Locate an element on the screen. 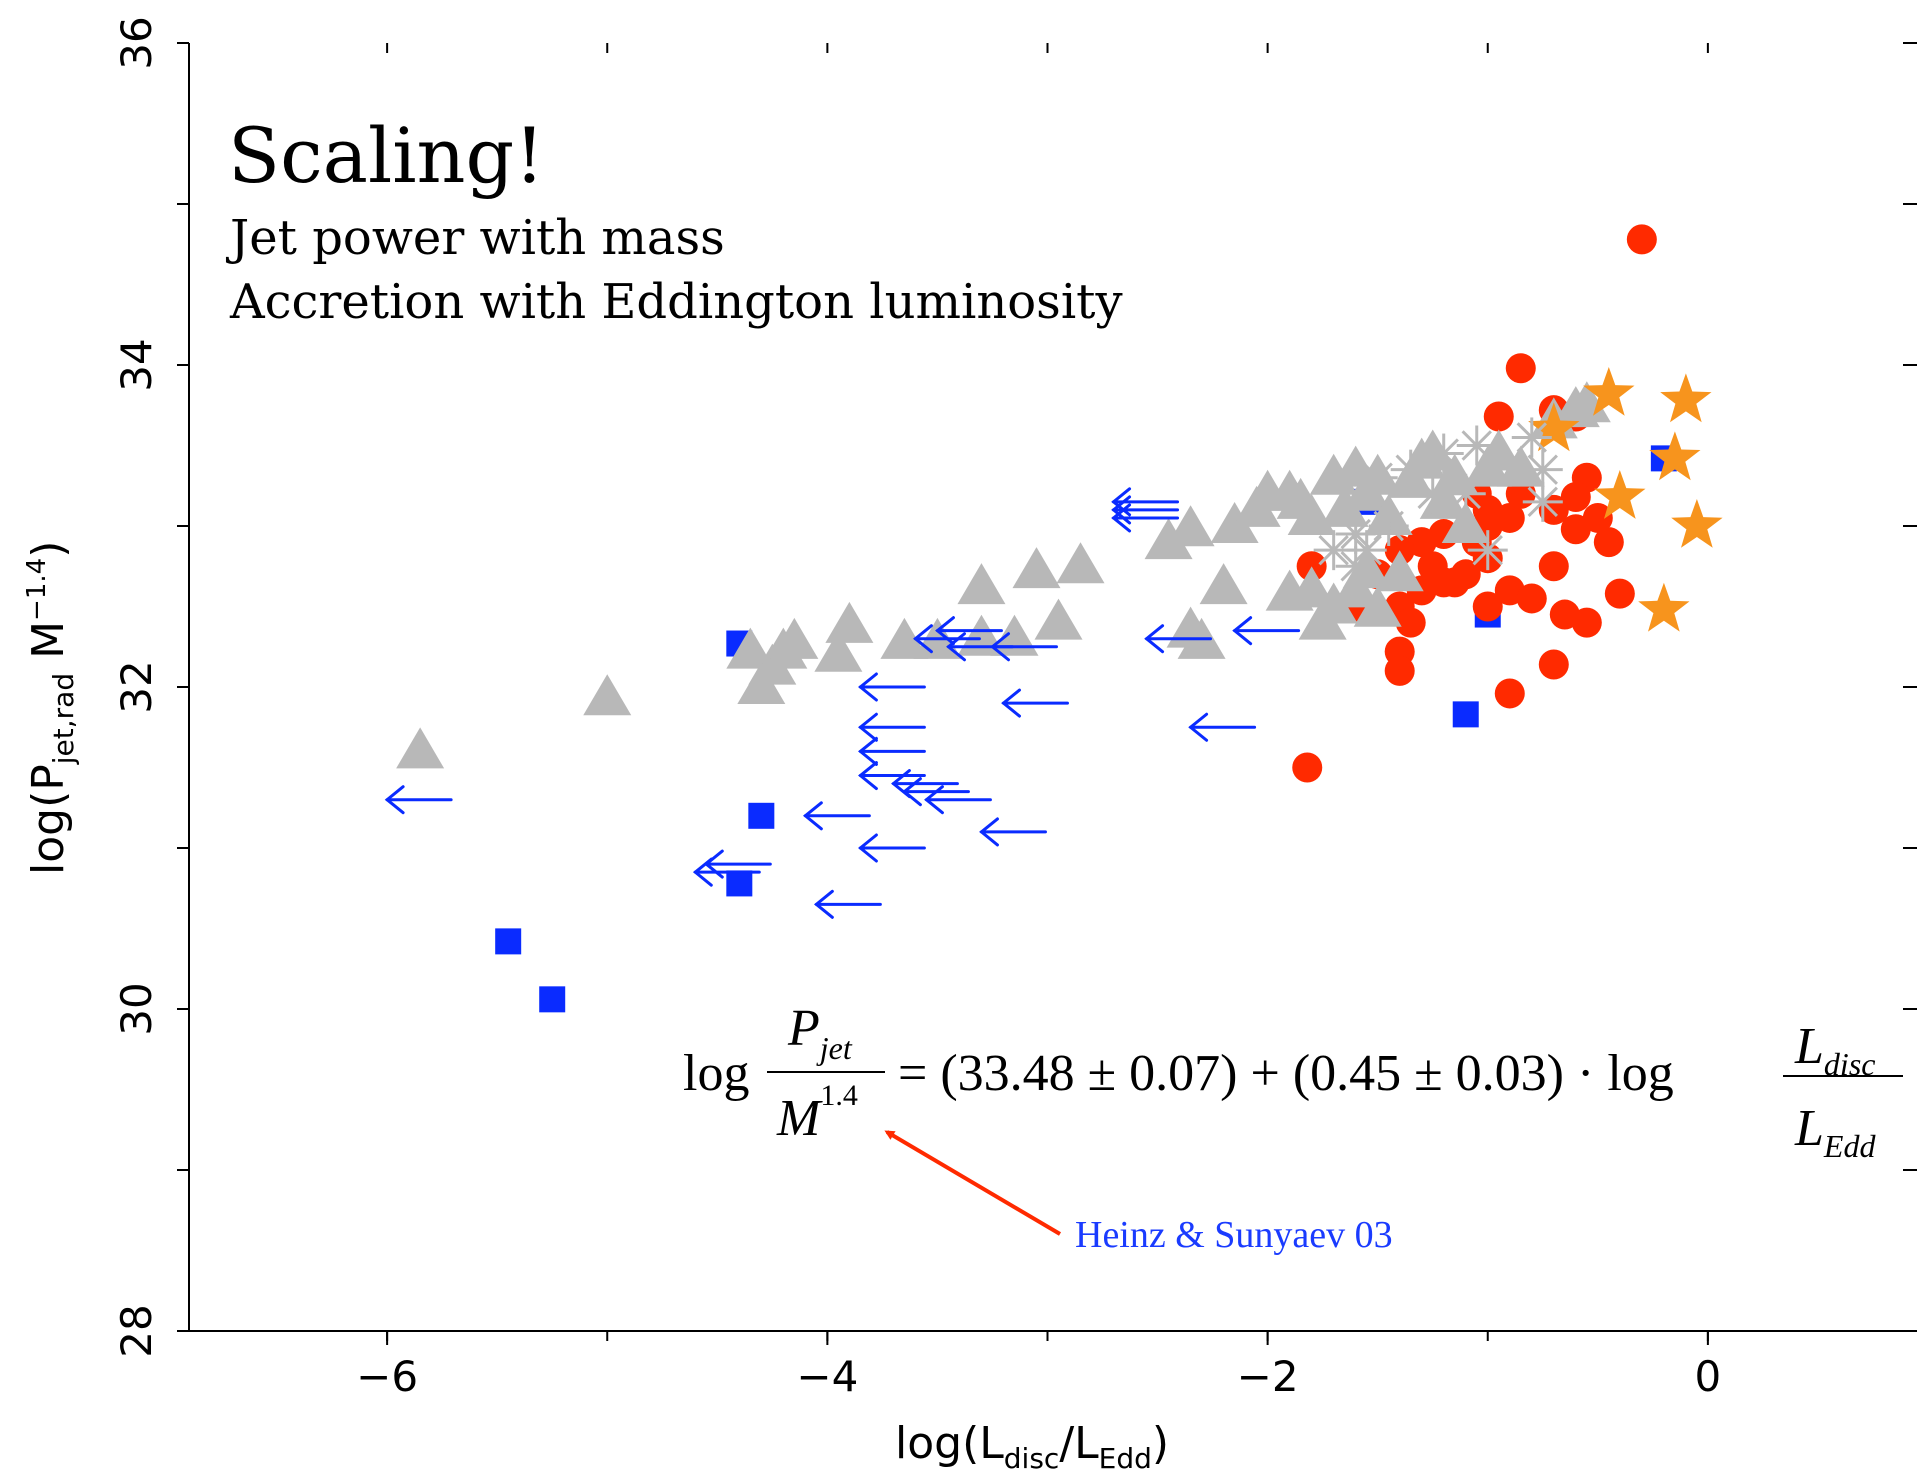 This screenshot has width=1917, height=1472. eq-denominator: M1.4 is located at coordinates (817, 1113).